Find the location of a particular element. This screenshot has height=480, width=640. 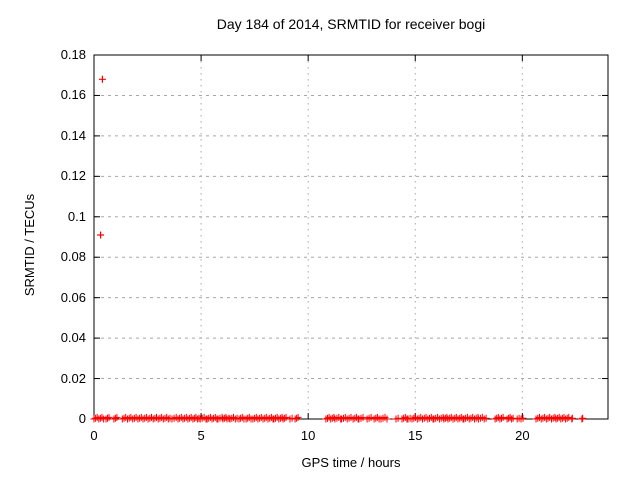

y-tick-label: 0.18 is located at coordinates (73, 54).